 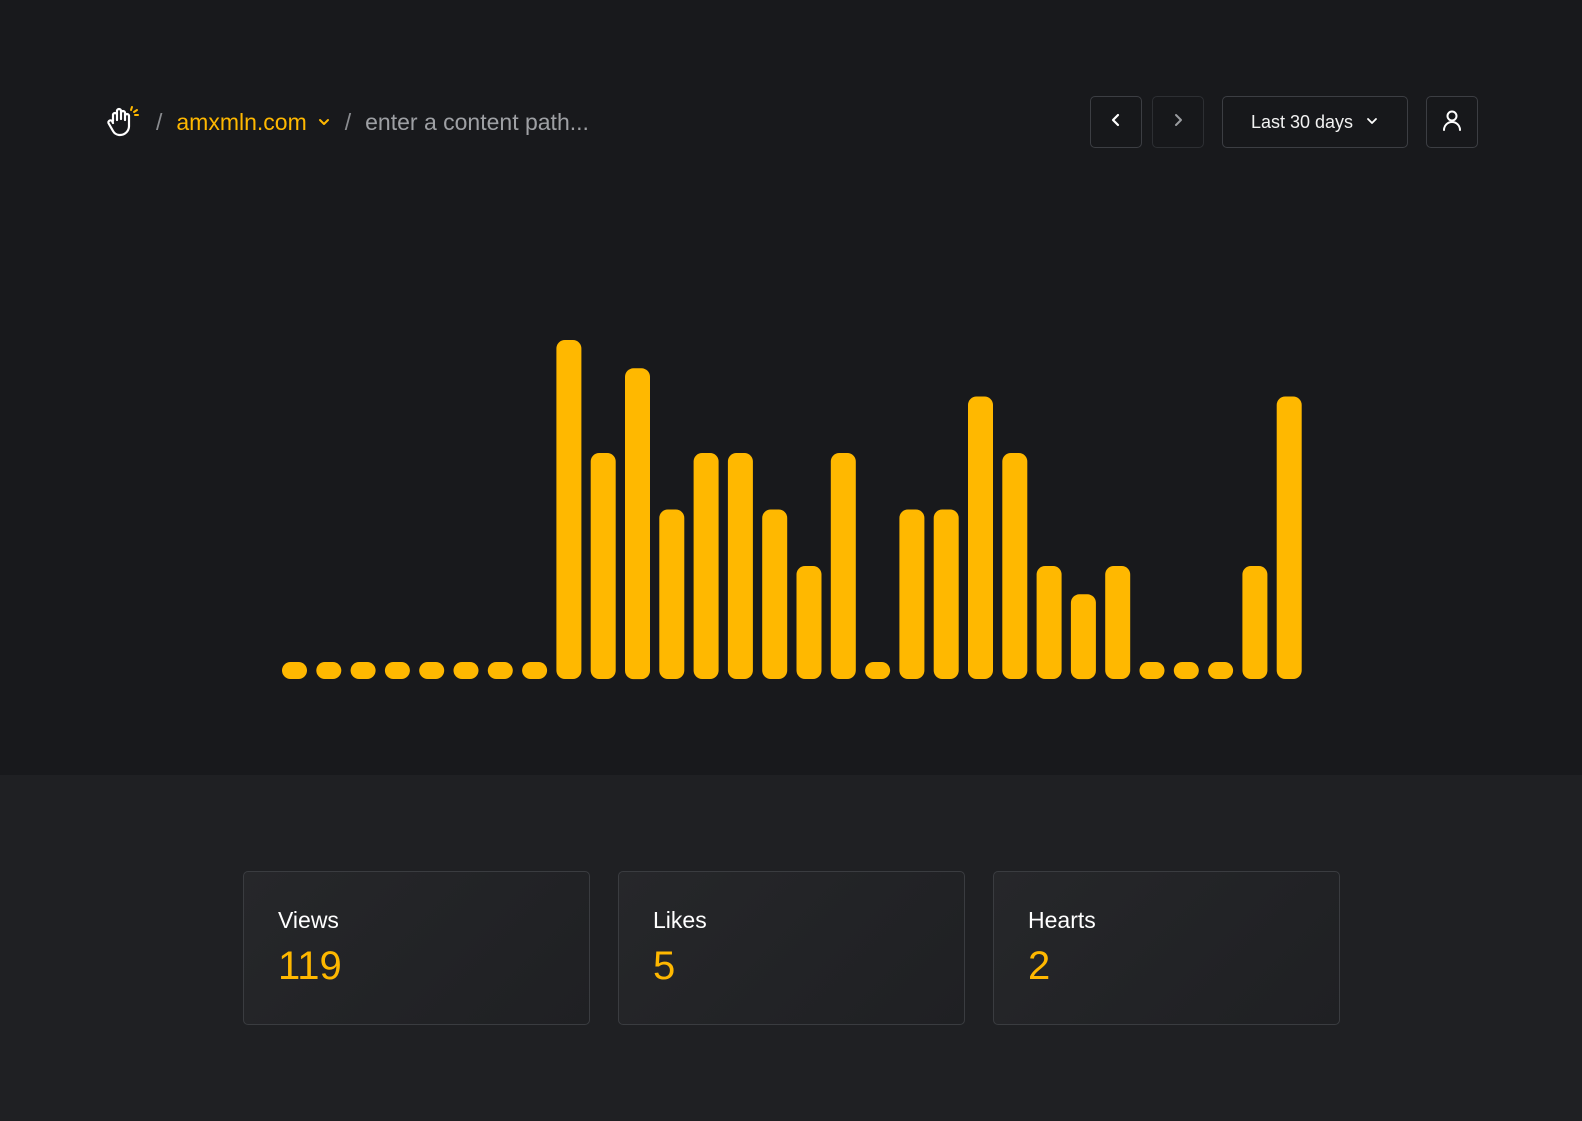 I want to click on clapping-hands-icon, so click(x=123, y=122).